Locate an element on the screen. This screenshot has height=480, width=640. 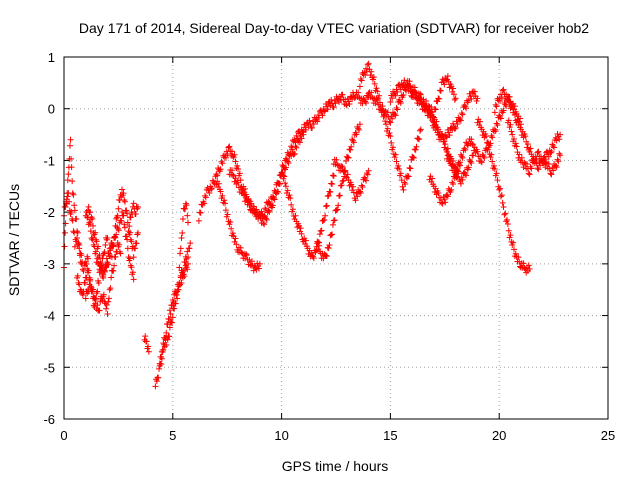
x-axis-label: GPS time / hours is located at coordinates (335, 466).